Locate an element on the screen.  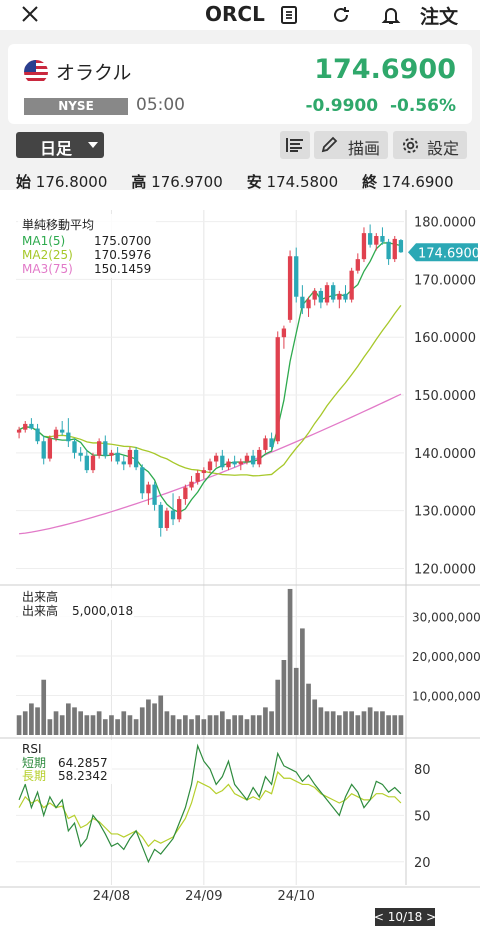
open-item: 始 176.8000 is located at coordinates (61, 182).